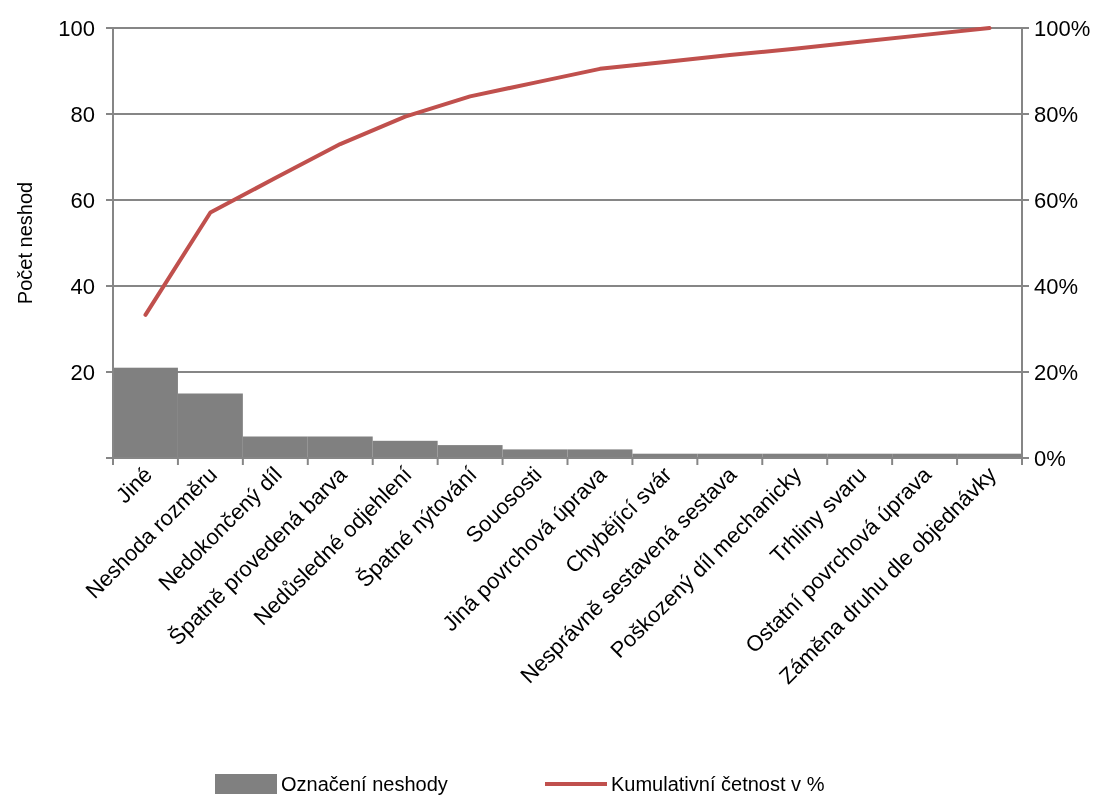 The width and height of the screenshot is (1117, 798). What do you see at coordinates (82, 372) in the screenshot?
I see `y-tick-label: 20` at bounding box center [82, 372].